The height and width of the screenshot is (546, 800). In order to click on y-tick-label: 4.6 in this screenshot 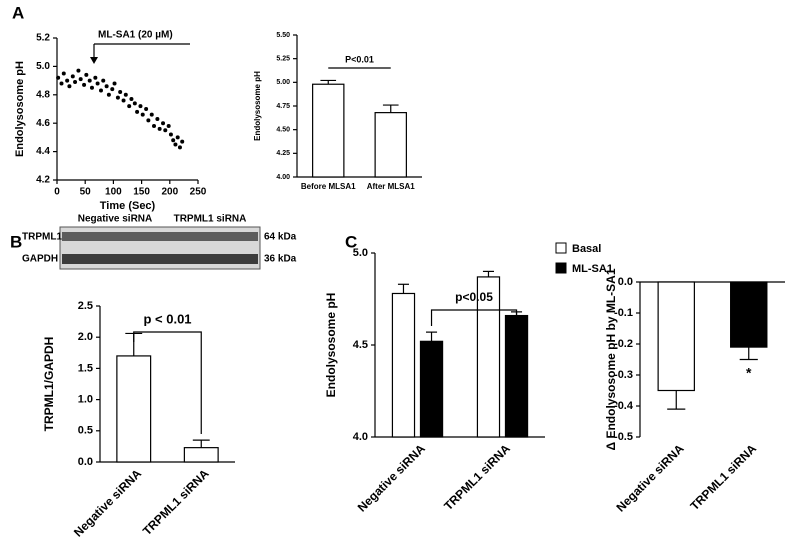, I will do `click(43, 123)`.